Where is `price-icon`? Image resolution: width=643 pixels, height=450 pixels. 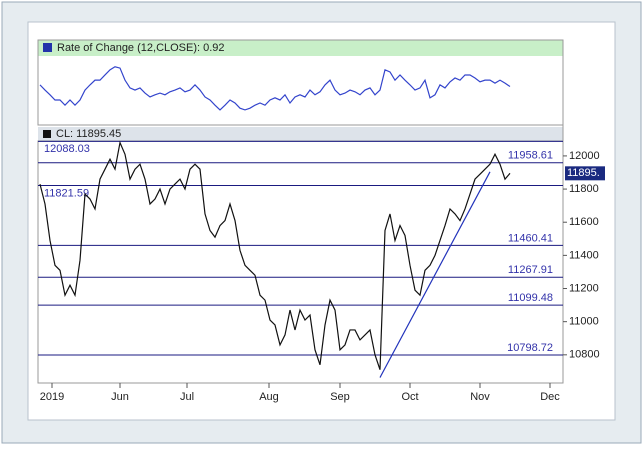
price-icon is located at coordinates (47, 134).